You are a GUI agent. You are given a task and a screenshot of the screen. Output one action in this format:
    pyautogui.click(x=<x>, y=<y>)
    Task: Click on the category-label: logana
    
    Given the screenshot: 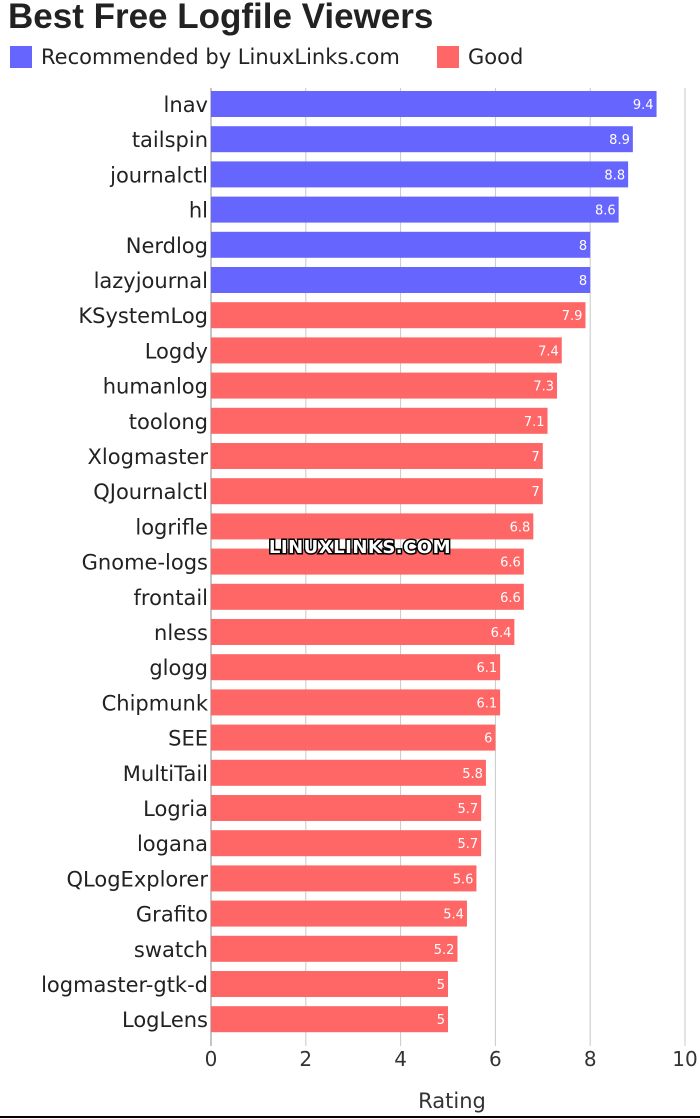 What is the action you would take?
    pyautogui.click(x=172, y=844)
    